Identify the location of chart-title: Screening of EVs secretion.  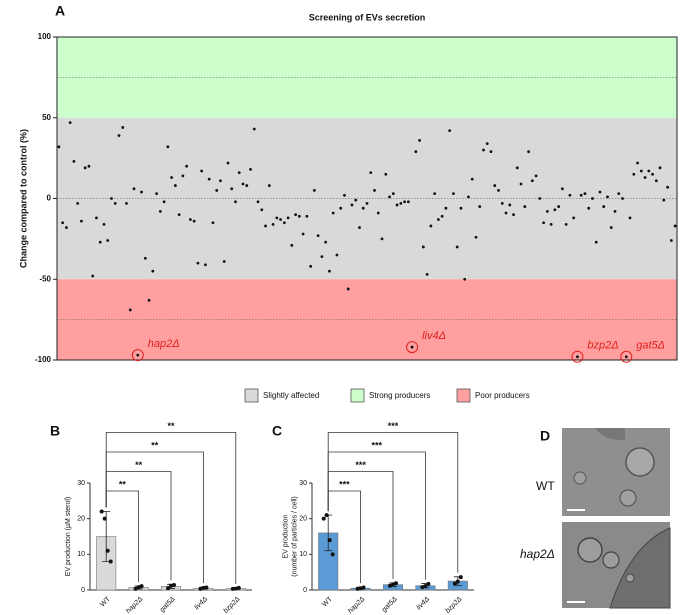
(367, 17).